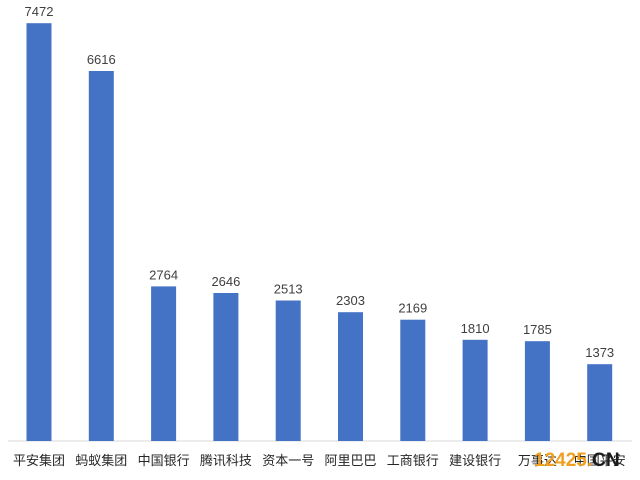 The width and height of the screenshot is (640, 480). I want to click on category-label-5: 阿里巴巴, so click(350, 461).